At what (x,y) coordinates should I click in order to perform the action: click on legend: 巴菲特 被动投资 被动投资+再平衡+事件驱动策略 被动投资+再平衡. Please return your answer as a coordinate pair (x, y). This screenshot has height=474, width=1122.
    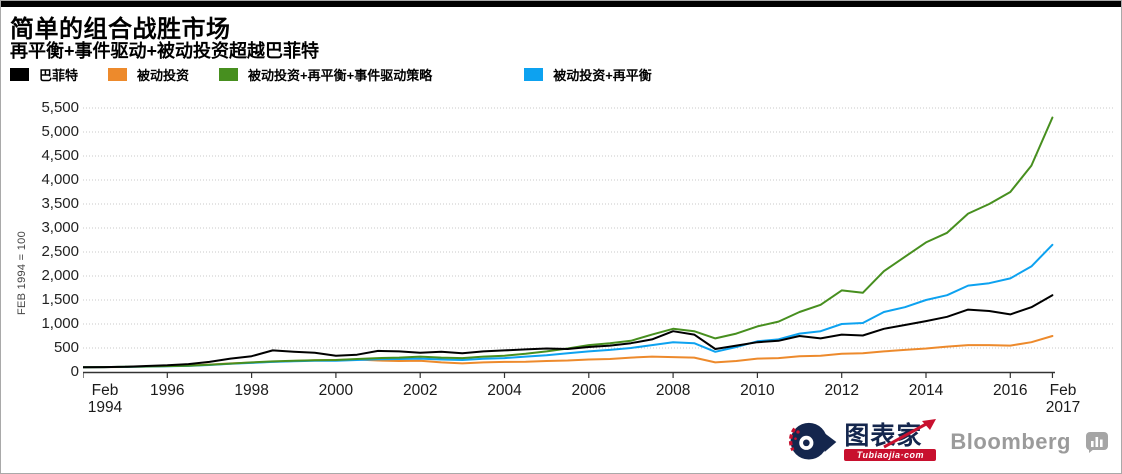
    Looking at the image, I should click on (346, 74).